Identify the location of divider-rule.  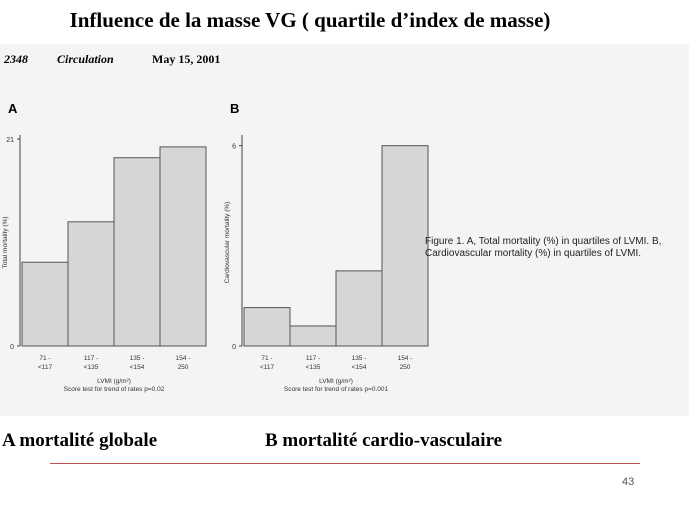
(345, 463).